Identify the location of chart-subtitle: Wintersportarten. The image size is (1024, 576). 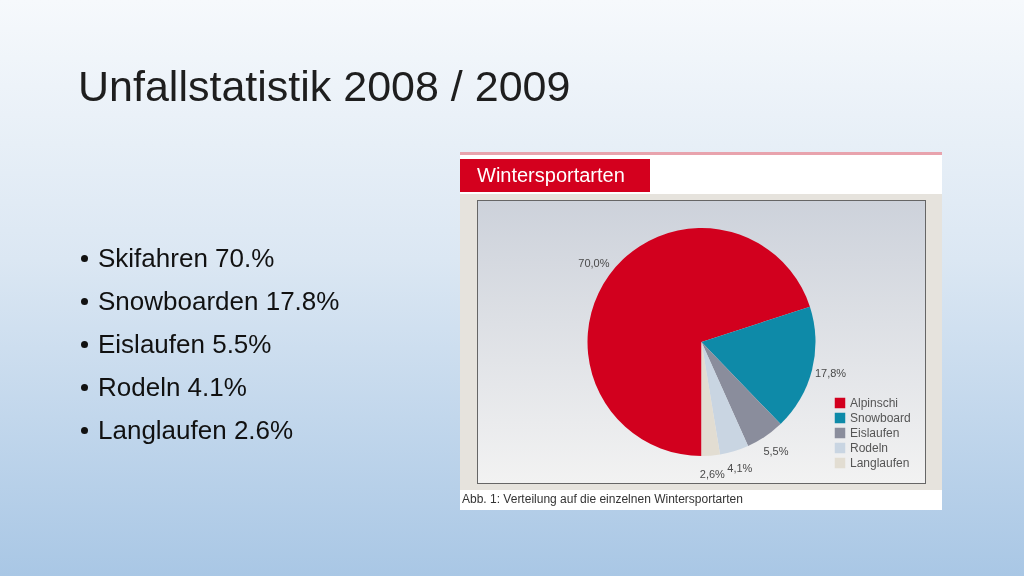
(555, 175).